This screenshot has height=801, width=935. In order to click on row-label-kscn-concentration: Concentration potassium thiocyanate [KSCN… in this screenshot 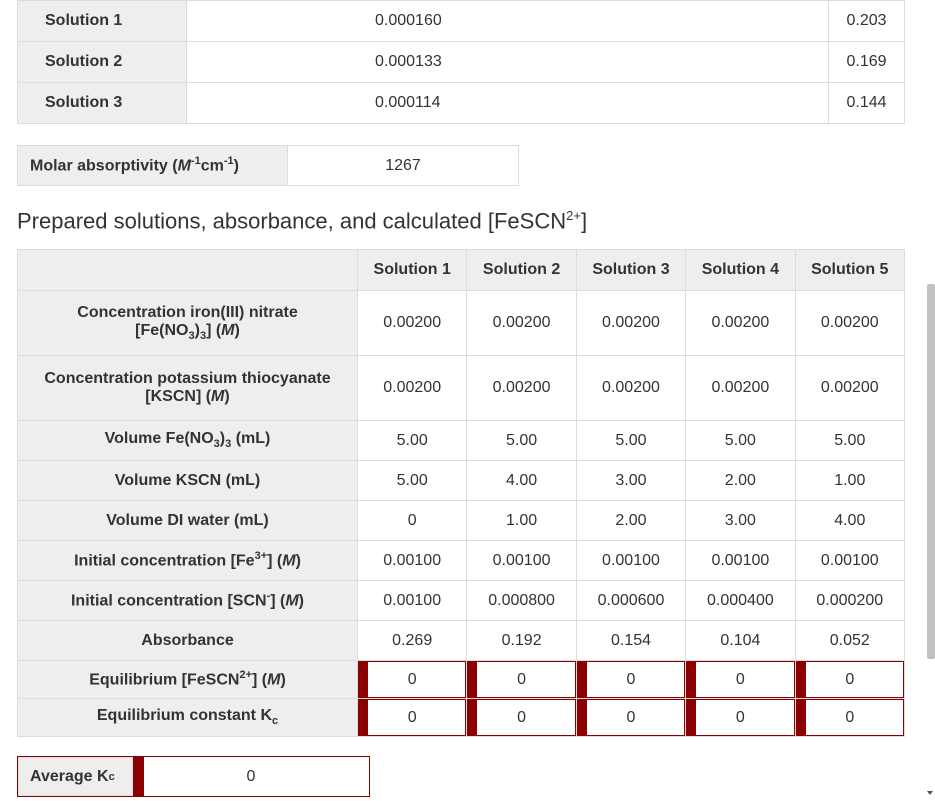, I will do `click(187, 388)`.